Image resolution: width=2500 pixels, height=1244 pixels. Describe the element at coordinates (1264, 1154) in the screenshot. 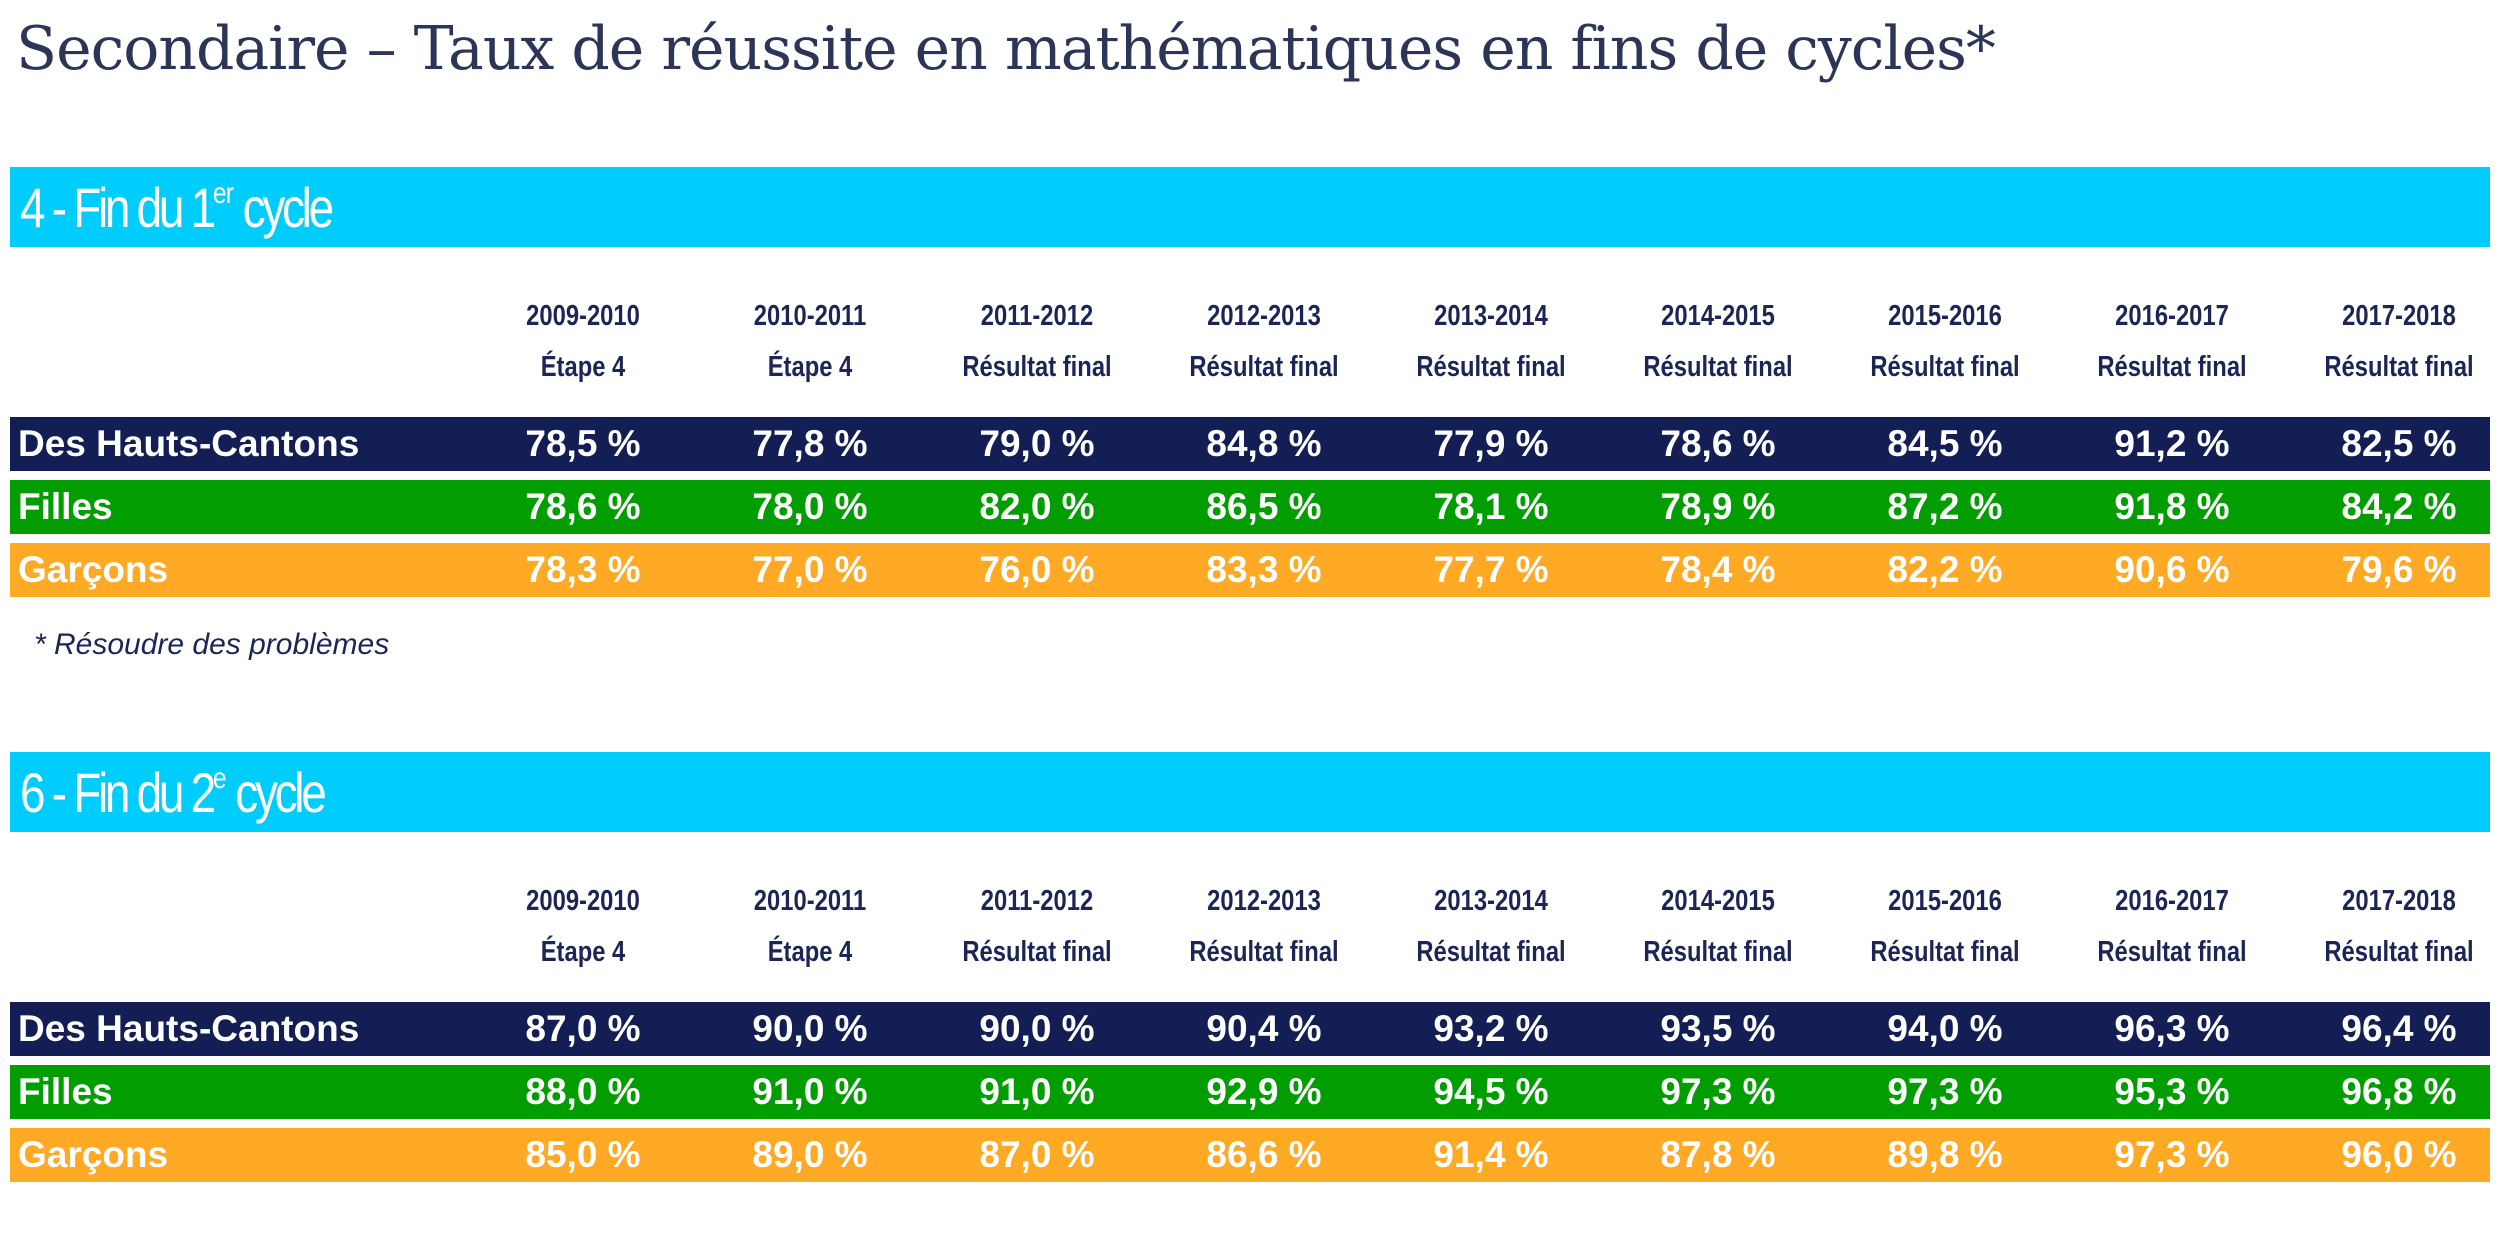

I see `table-cell: 86,6 %` at that location.